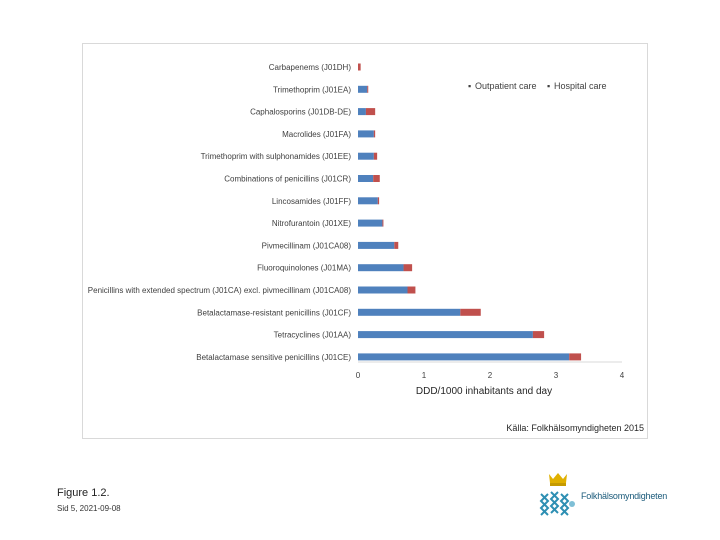 Image resolution: width=720 pixels, height=540 pixels. I want to click on x-tick-label: 2, so click(490, 375).